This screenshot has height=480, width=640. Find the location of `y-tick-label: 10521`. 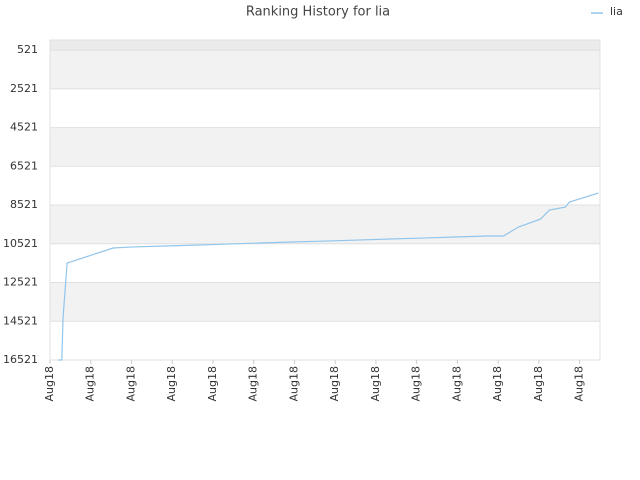

y-tick-label: 10521 is located at coordinates (20, 243).